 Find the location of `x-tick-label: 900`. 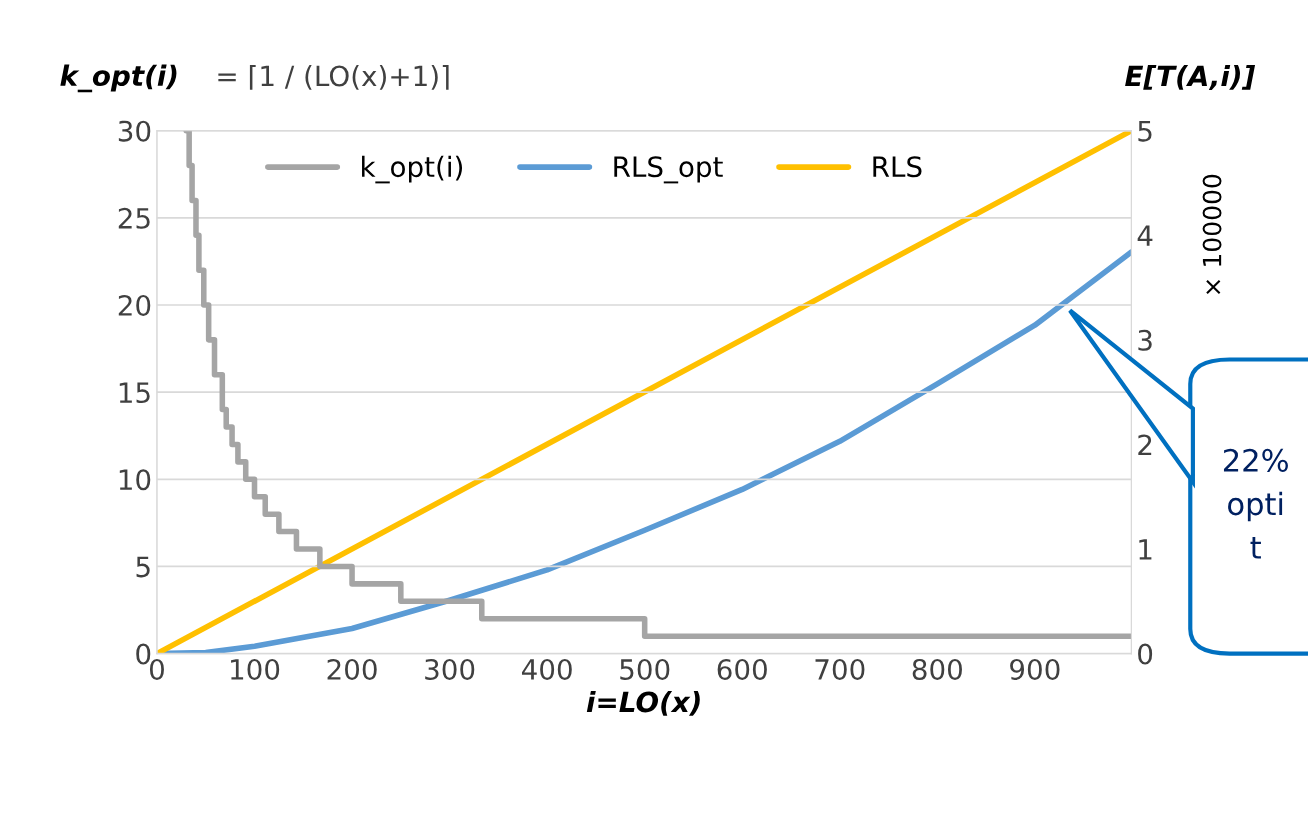

x-tick-label: 900 is located at coordinates (1035, 669).